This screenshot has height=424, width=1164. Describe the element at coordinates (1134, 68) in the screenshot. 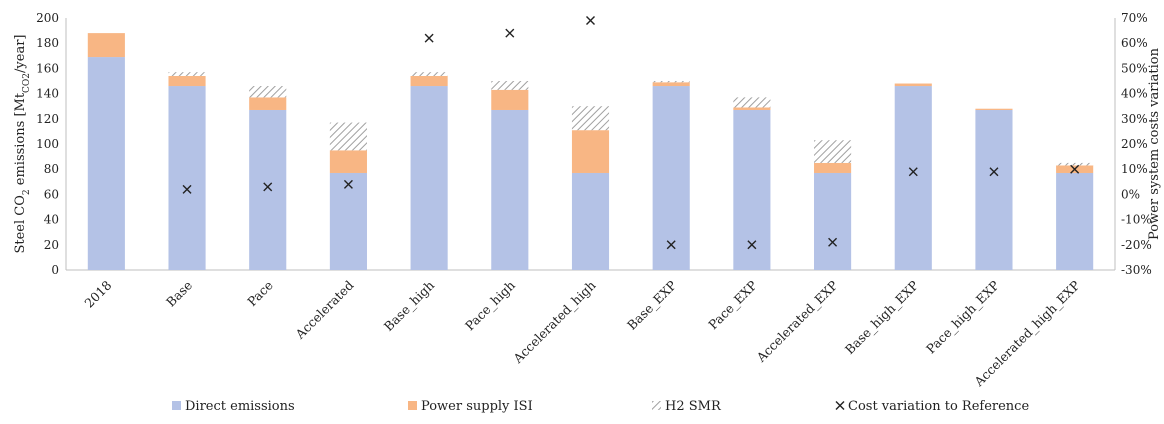

I see `y-right-tick-label: 50%` at that location.